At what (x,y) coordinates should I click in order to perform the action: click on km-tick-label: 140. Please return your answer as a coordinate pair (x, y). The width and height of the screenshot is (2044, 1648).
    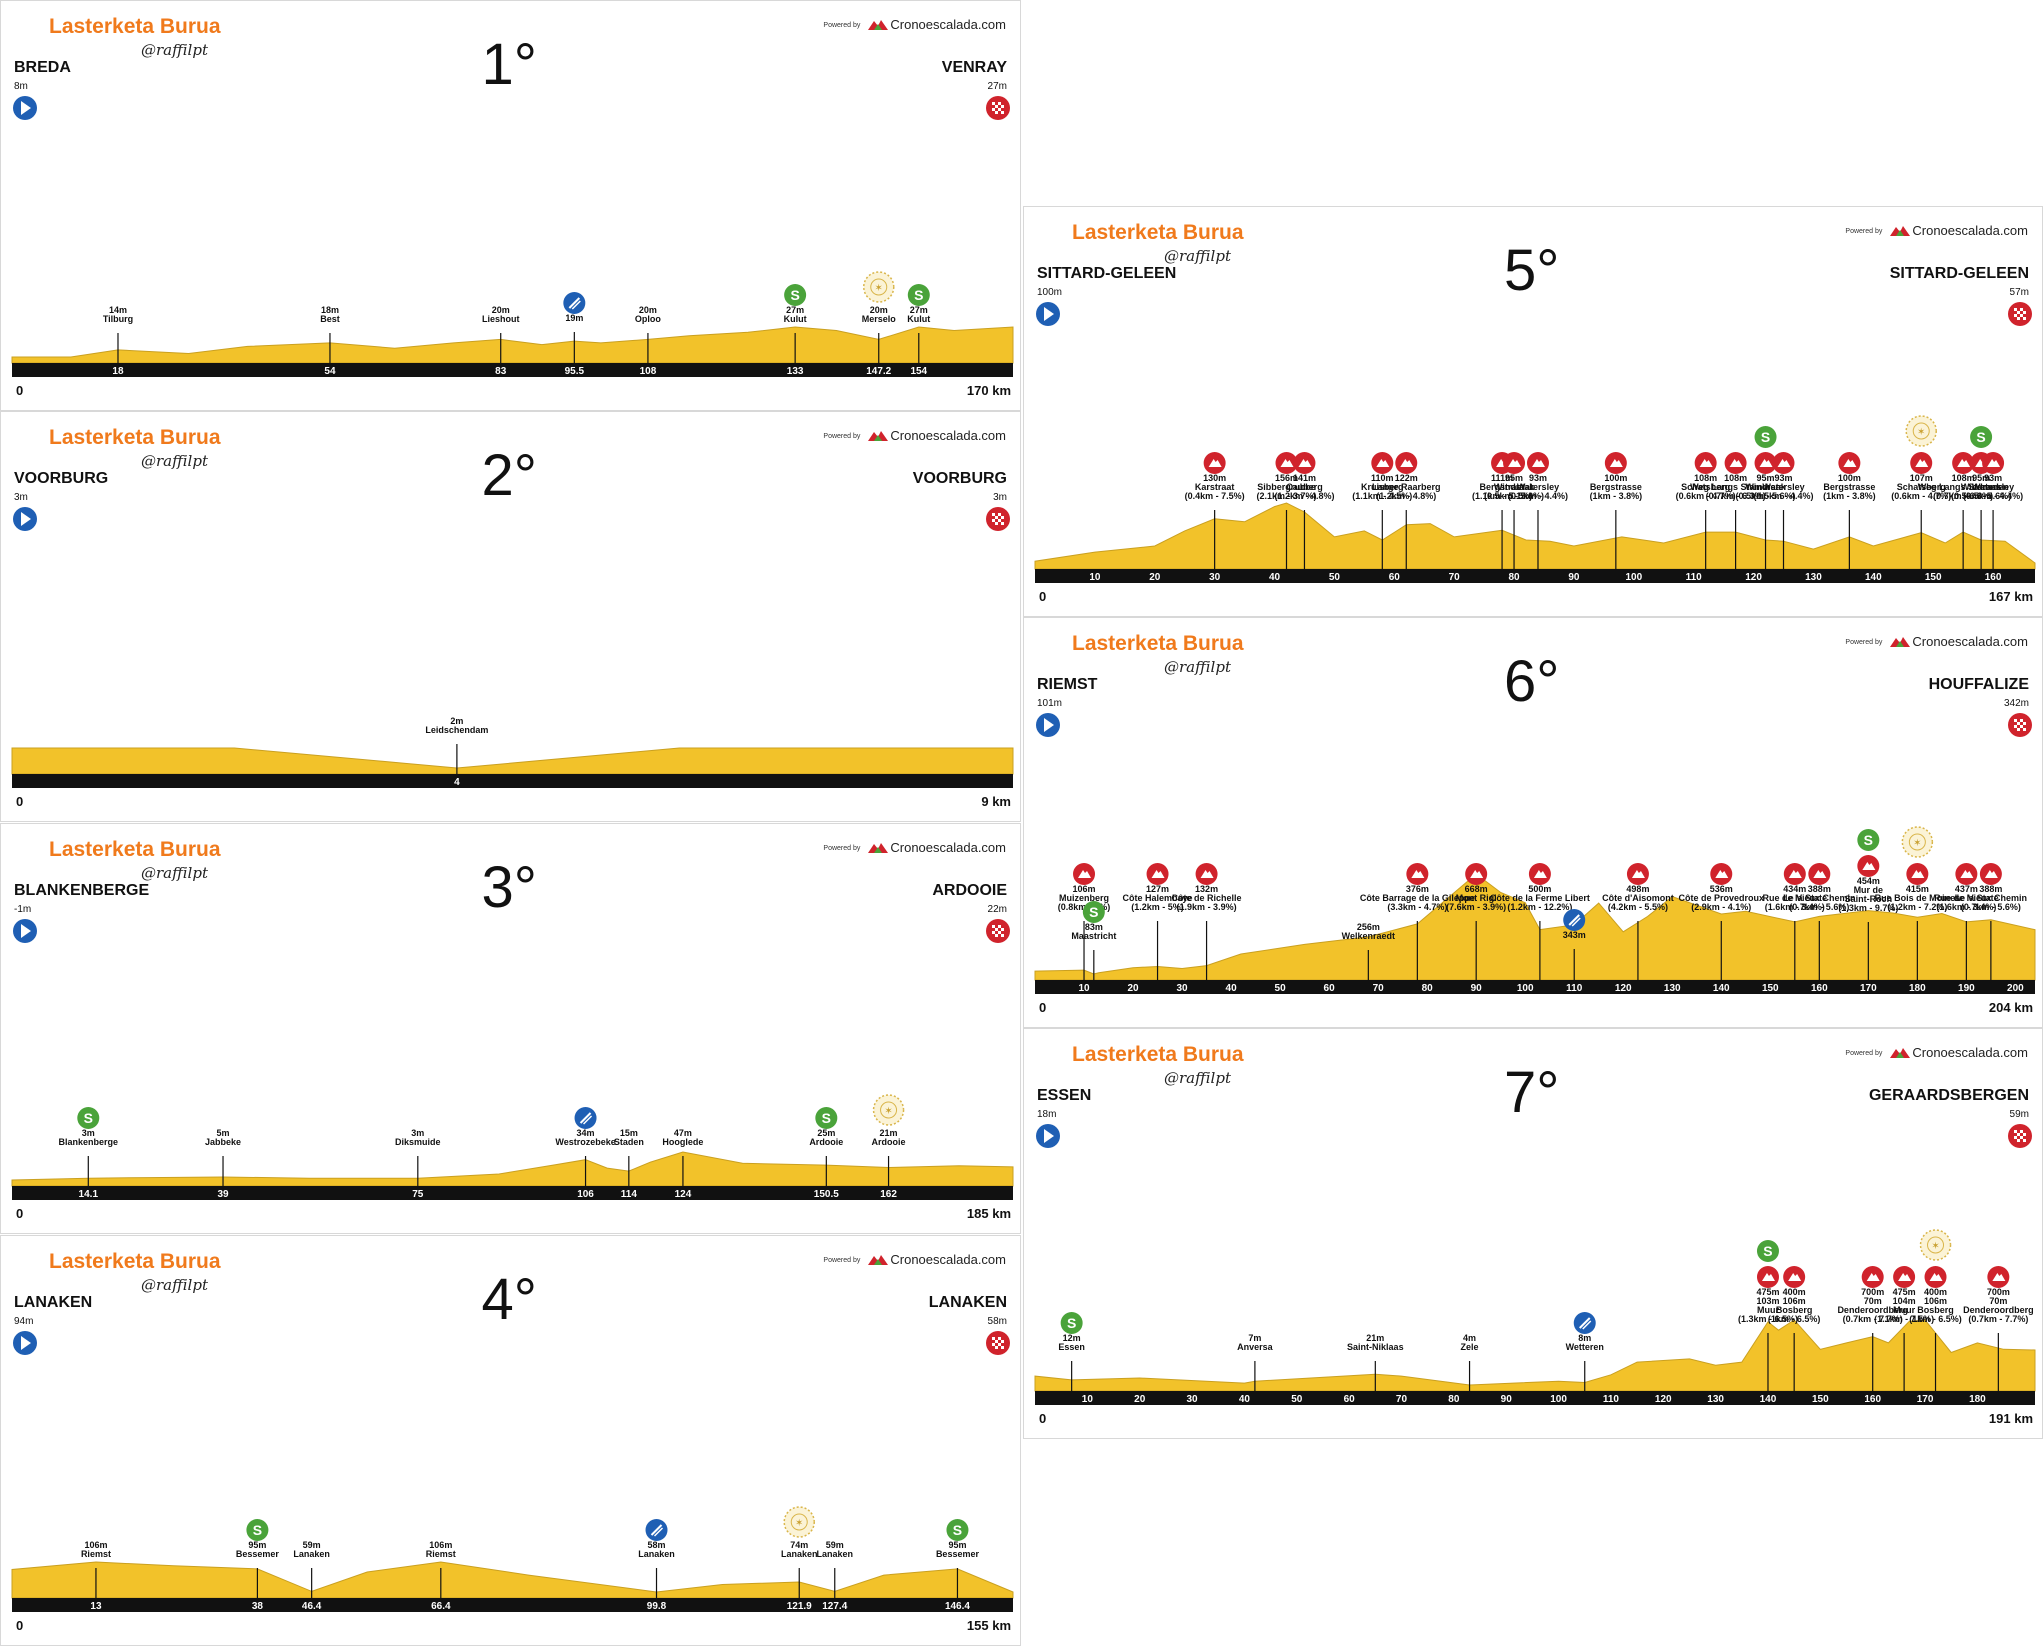
    Looking at the image, I should click on (1873, 577).